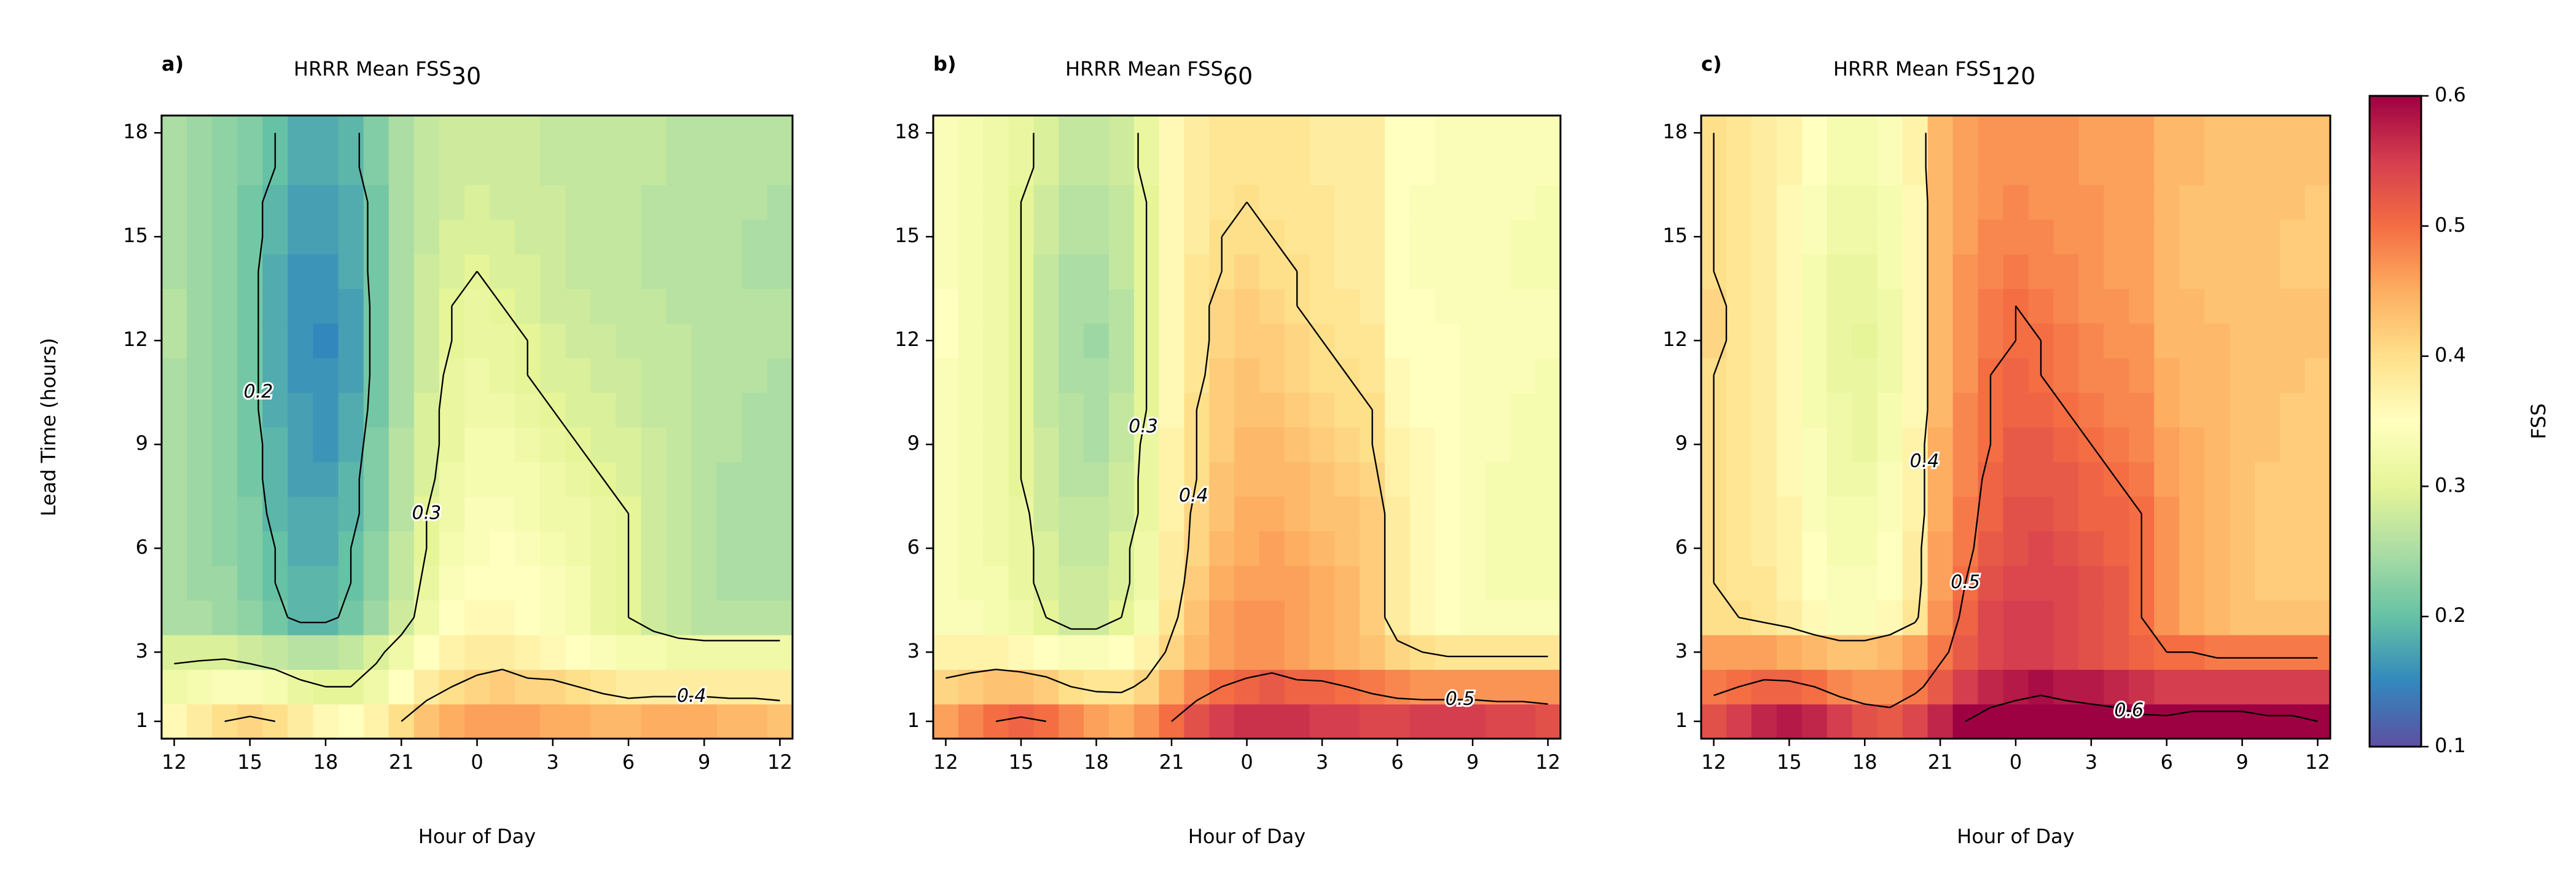  I want to click on y-tick-label: 1, so click(142, 720).